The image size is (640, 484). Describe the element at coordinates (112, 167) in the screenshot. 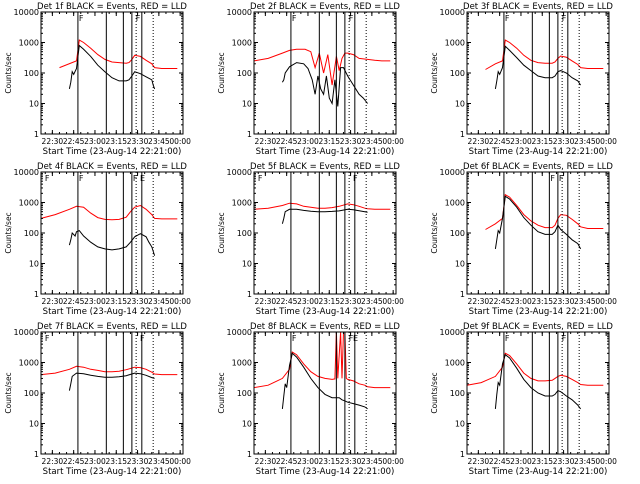

I see `panel-title: Det 4f BLACK = Events, RED = LLD` at that location.